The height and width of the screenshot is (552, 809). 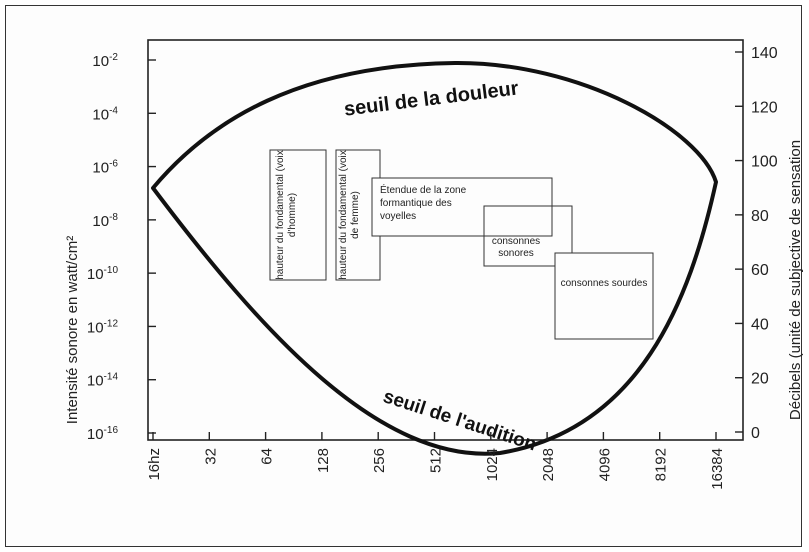 What do you see at coordinates (764, 53) in the screenshot?
I see `right-tick-label: 140` at bounding box center [764, 53].